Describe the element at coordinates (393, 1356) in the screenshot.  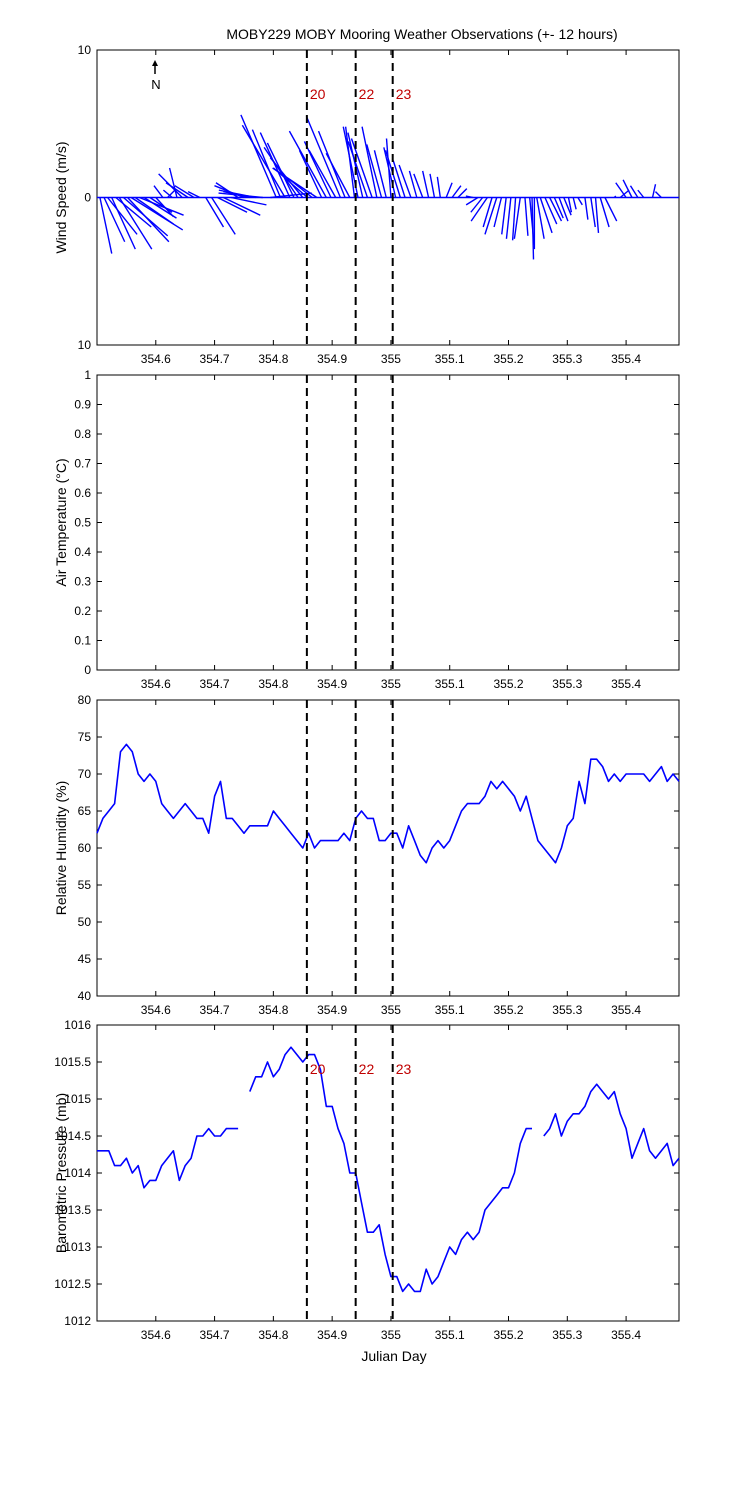
I see `x-axis-label: Julian Day` at that location.